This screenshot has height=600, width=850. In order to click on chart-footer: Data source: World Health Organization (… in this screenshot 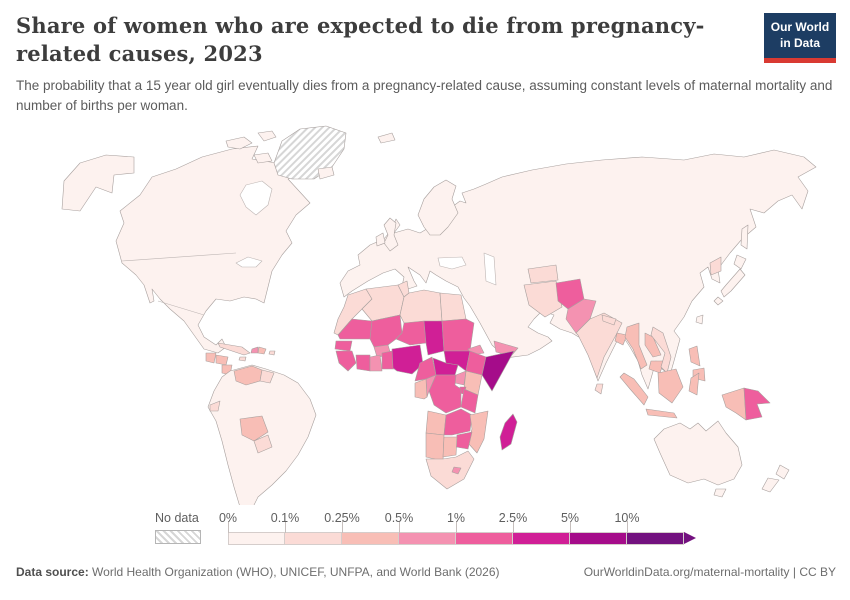, I will do `click(426, 572)`.